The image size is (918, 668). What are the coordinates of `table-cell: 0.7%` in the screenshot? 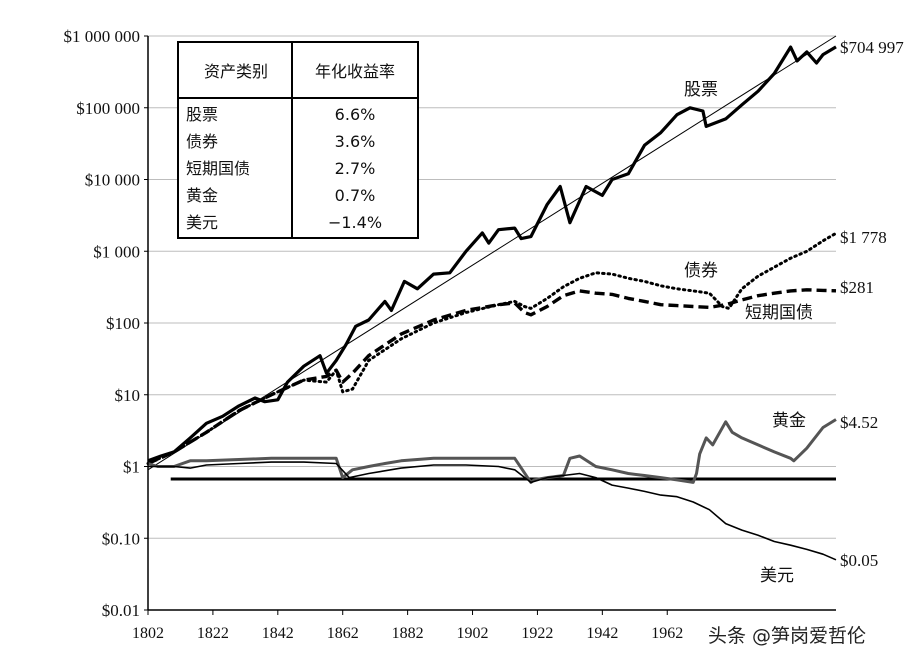 It's located at (355, 195).